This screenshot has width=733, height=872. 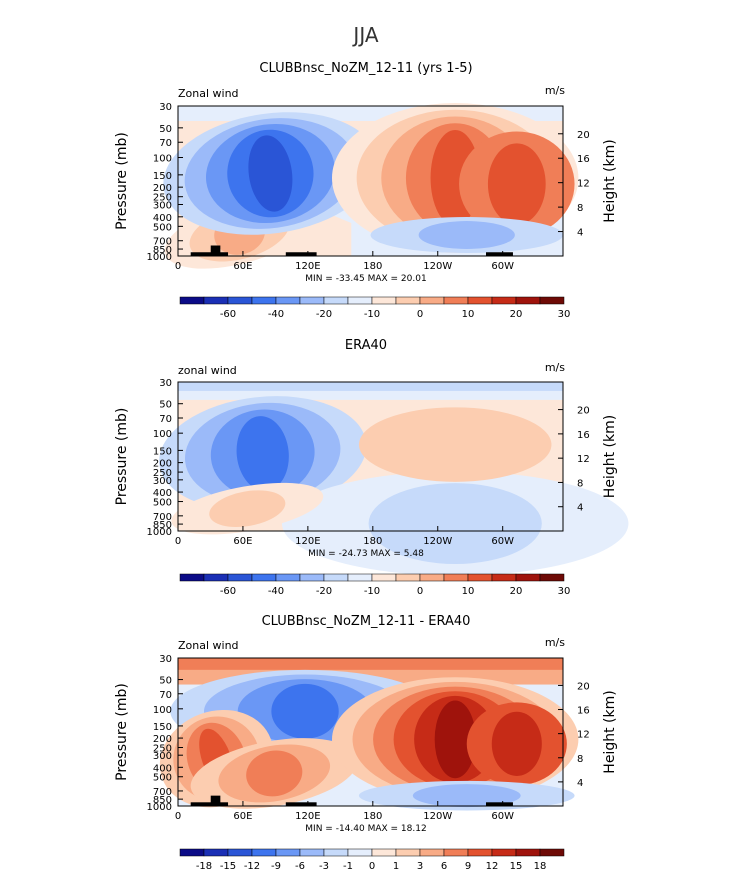 What do you see at coordinates (165, 405) in the screenshot?
I see `pressure-tick-label: 50` at bounding box center [165, 405].